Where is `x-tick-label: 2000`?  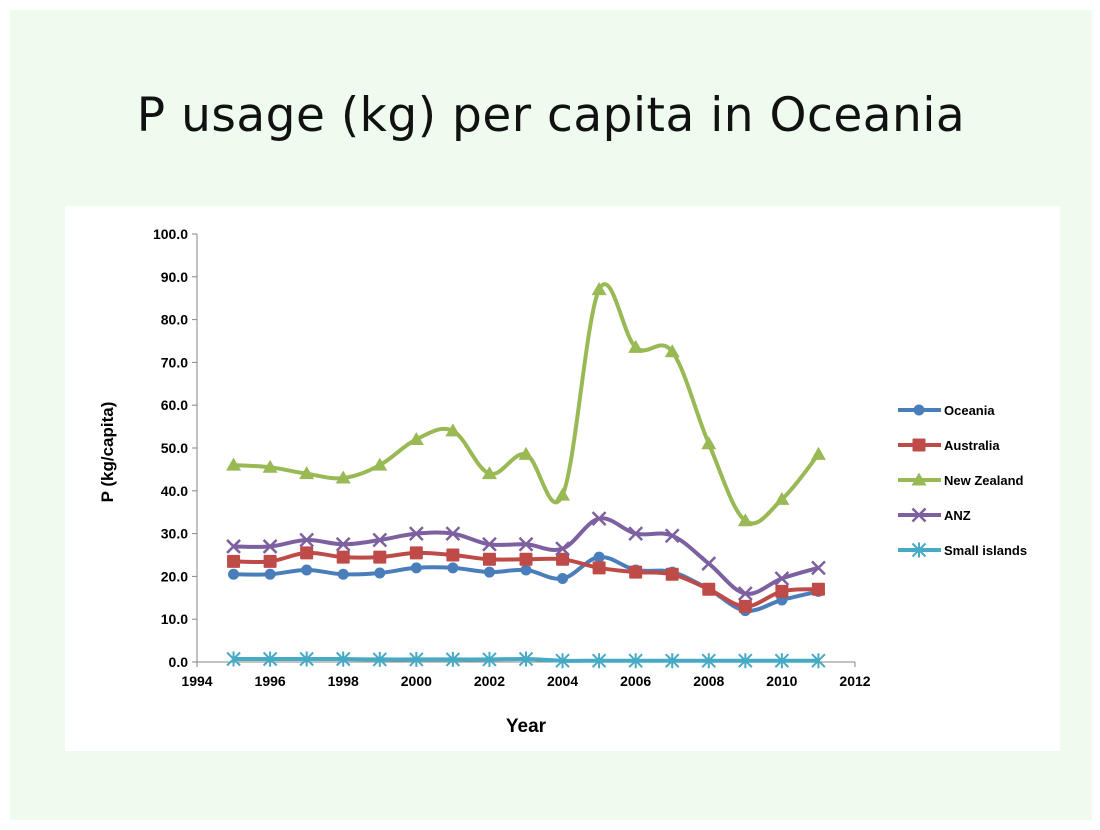
x-tick-label: 2000 is located at coordinates (416, 681).